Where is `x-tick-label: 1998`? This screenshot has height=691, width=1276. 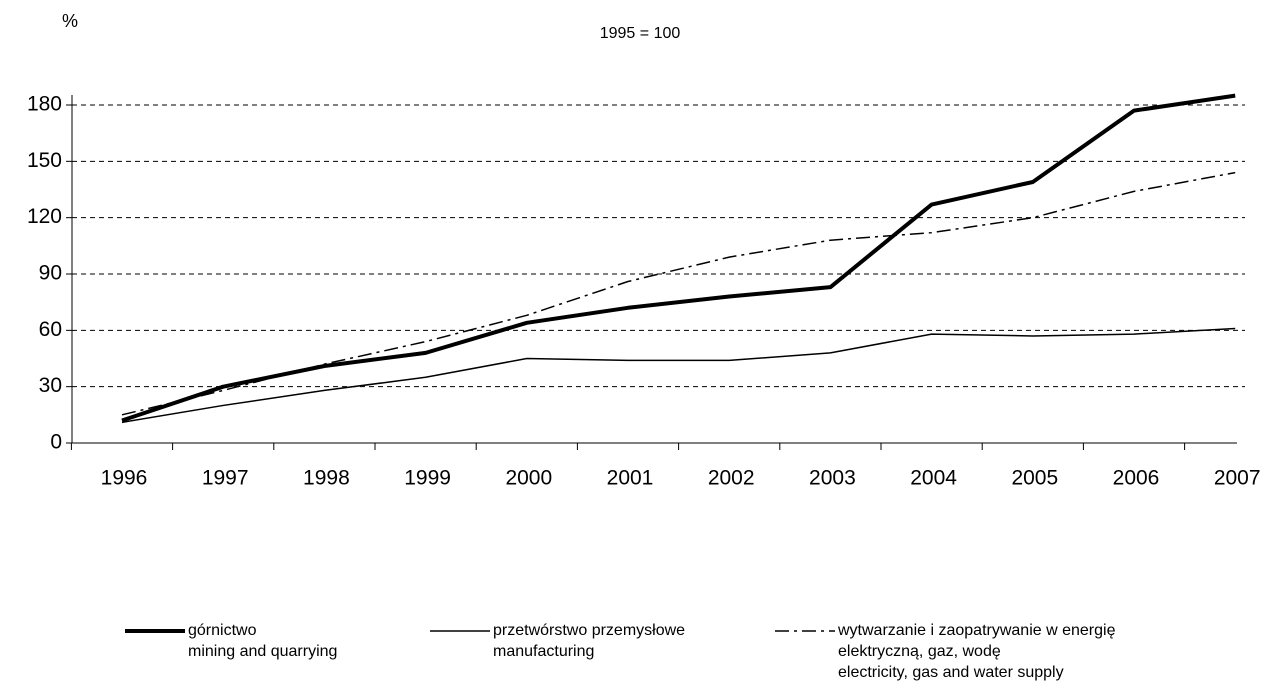 x-tick-label: 1998 is located at coordinates (326, 478).